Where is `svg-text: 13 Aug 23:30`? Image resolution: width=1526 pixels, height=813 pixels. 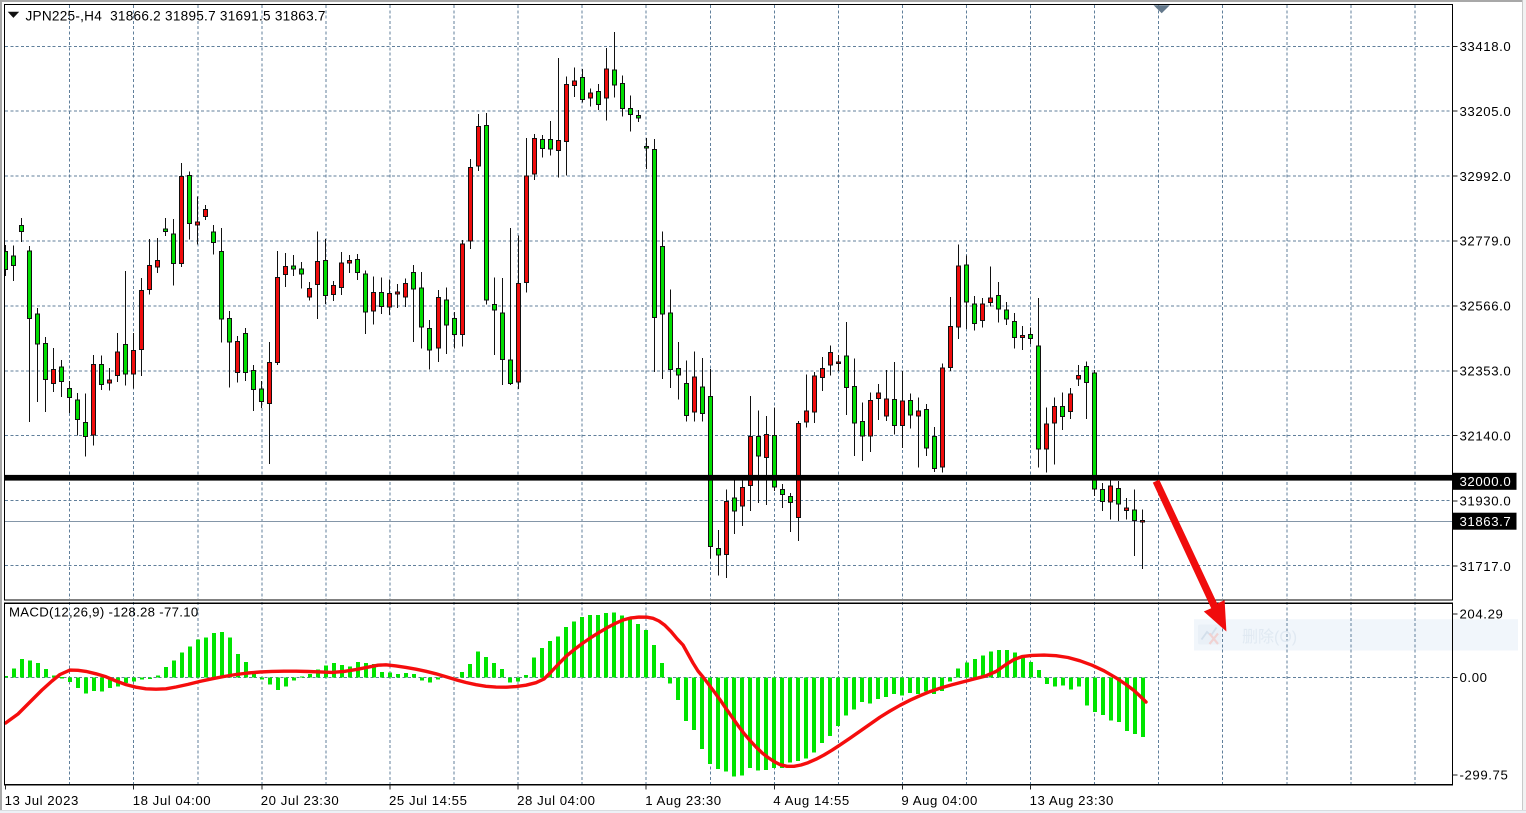
svg-text: 13 Aug 23:30 is located at coordinates (1072, 800).